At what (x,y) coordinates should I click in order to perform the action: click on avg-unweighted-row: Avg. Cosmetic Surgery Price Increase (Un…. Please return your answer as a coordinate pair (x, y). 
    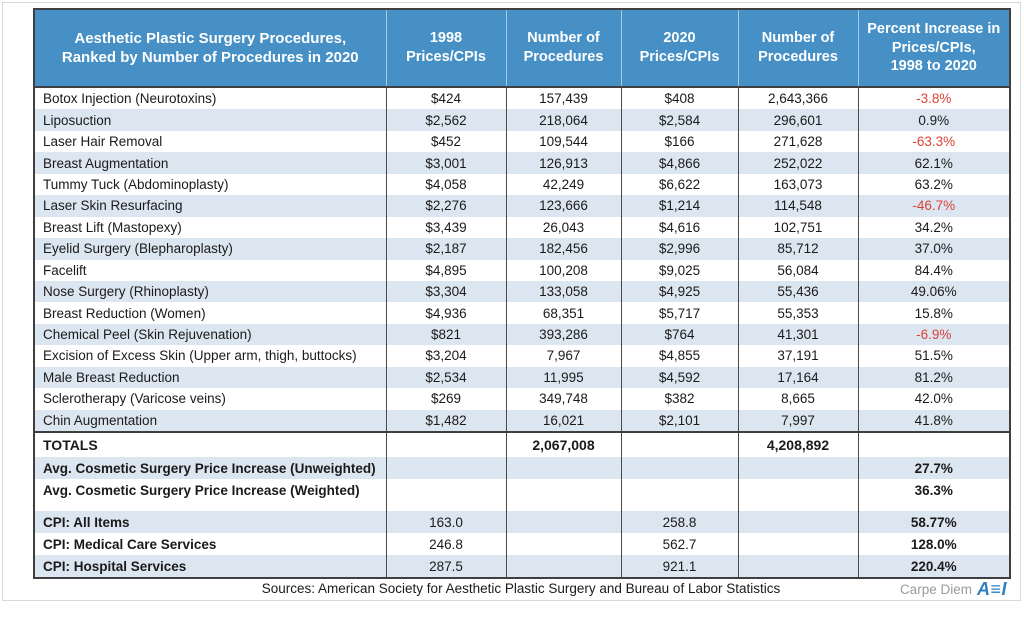
    Looking at the image, I should click on (522, 468).